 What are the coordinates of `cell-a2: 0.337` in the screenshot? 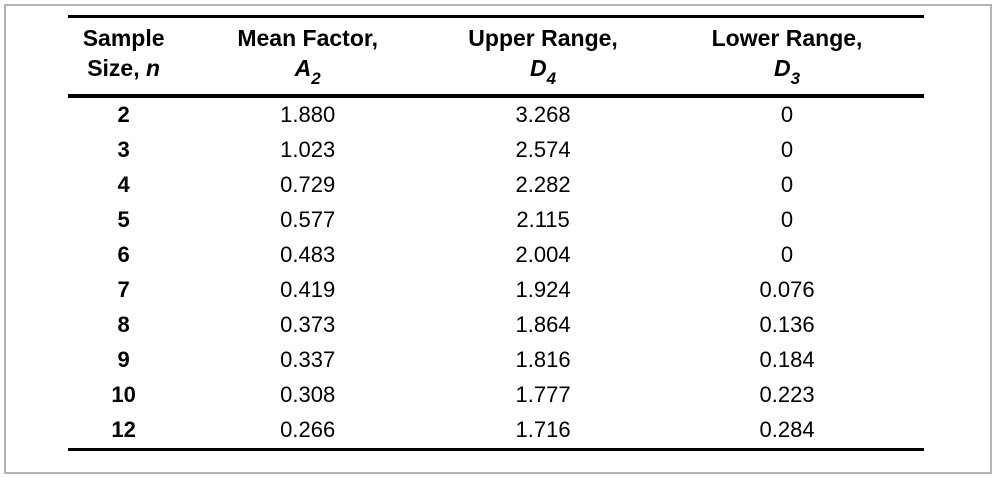 It's located at (308, 360).